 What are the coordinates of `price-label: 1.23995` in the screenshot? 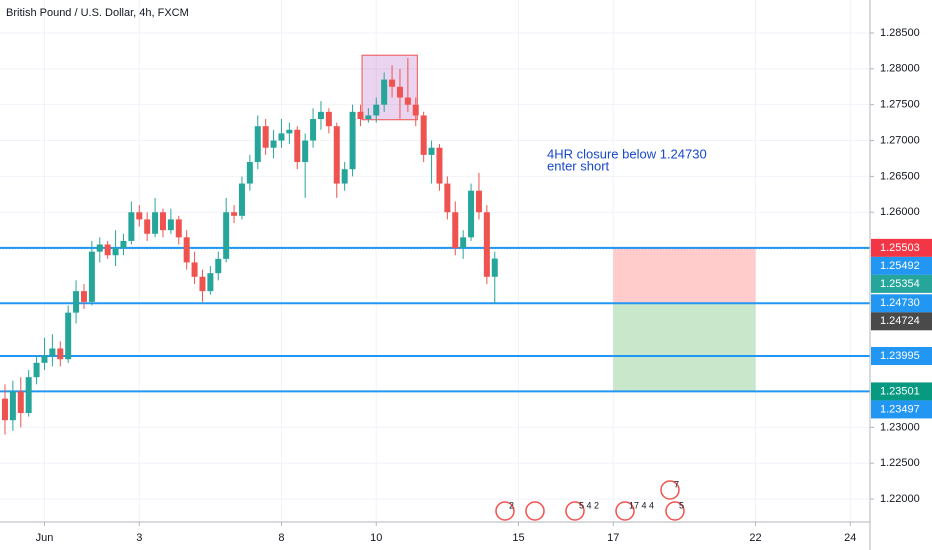 It's located at (900, 356).